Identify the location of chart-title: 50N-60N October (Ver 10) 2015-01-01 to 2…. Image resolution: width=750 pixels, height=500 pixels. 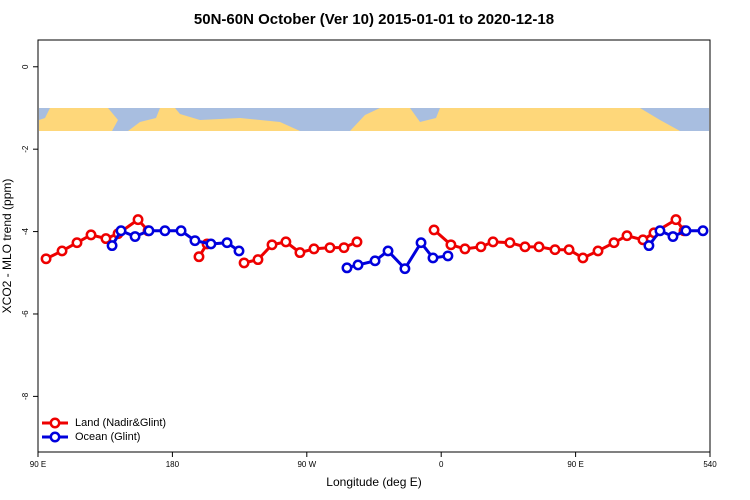
(374, 19).